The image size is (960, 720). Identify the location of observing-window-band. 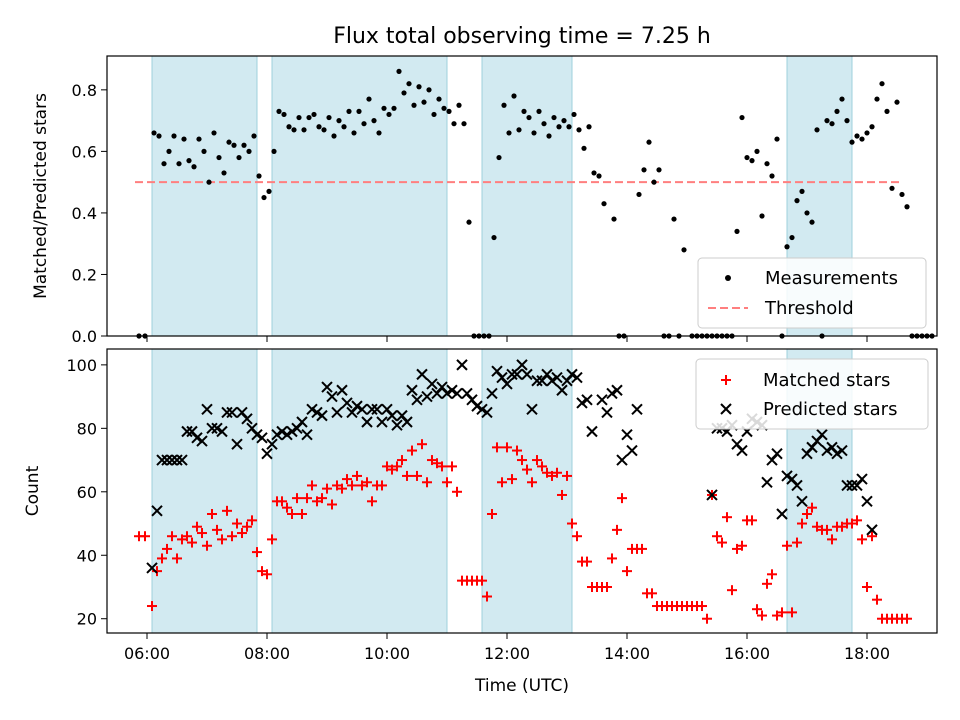
(204, 196).